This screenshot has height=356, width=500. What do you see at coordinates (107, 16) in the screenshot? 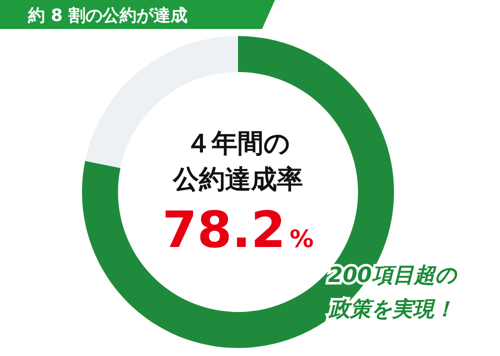
I see `chart-title: 約 8 割の公約が達成` at bounding box center [107, 16].